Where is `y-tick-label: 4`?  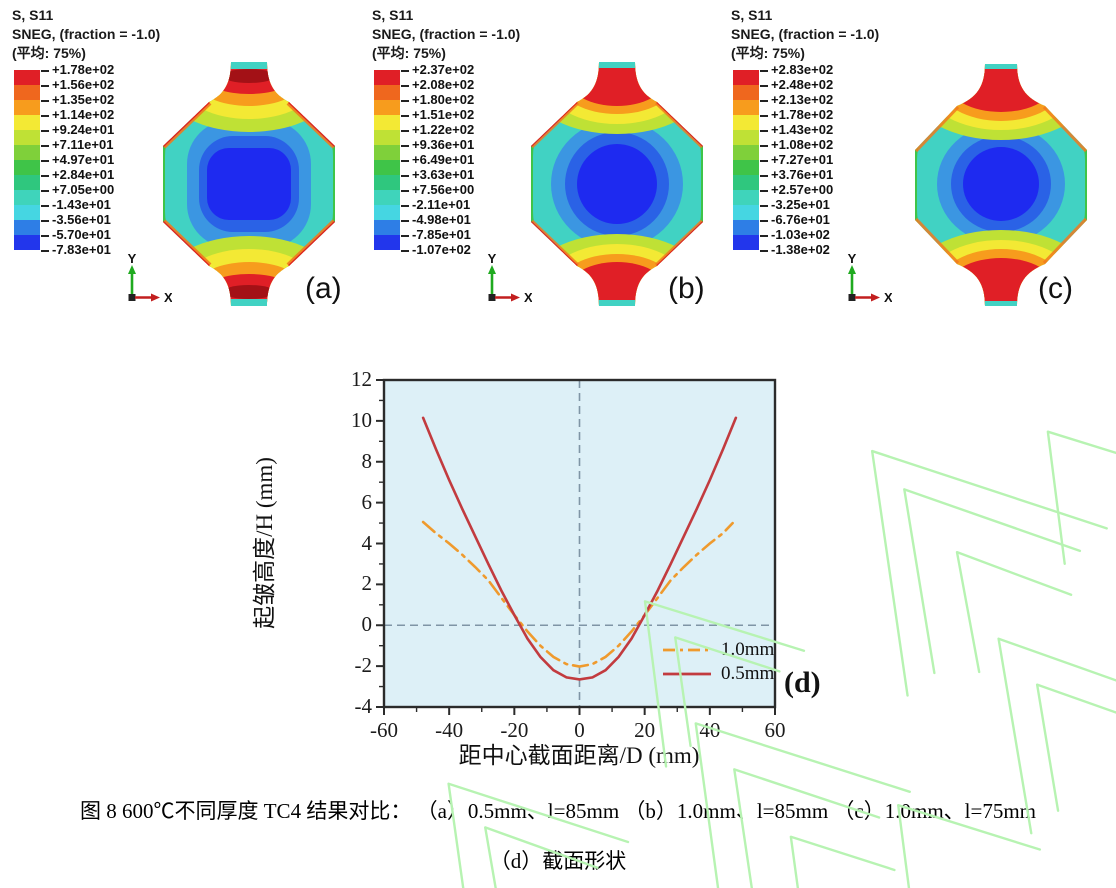
y-tick-label: 4 is located at coordinates (367, 542).